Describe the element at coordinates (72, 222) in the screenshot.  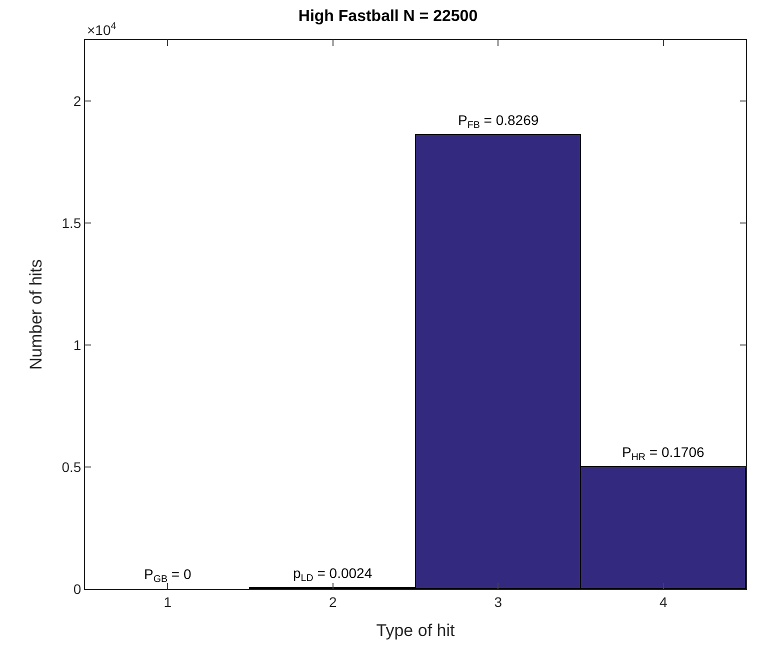
I see `y-tick-label: 1.5` at that location.